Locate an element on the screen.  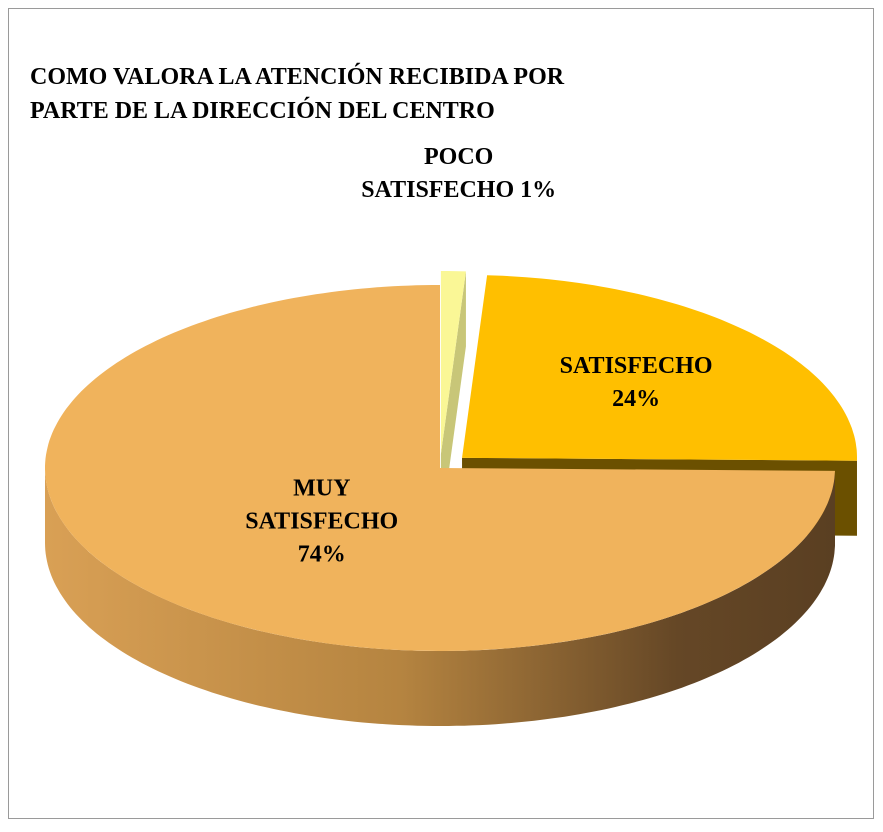
category-label: MUY SATISFECHO is located at coordinates (322, 505).